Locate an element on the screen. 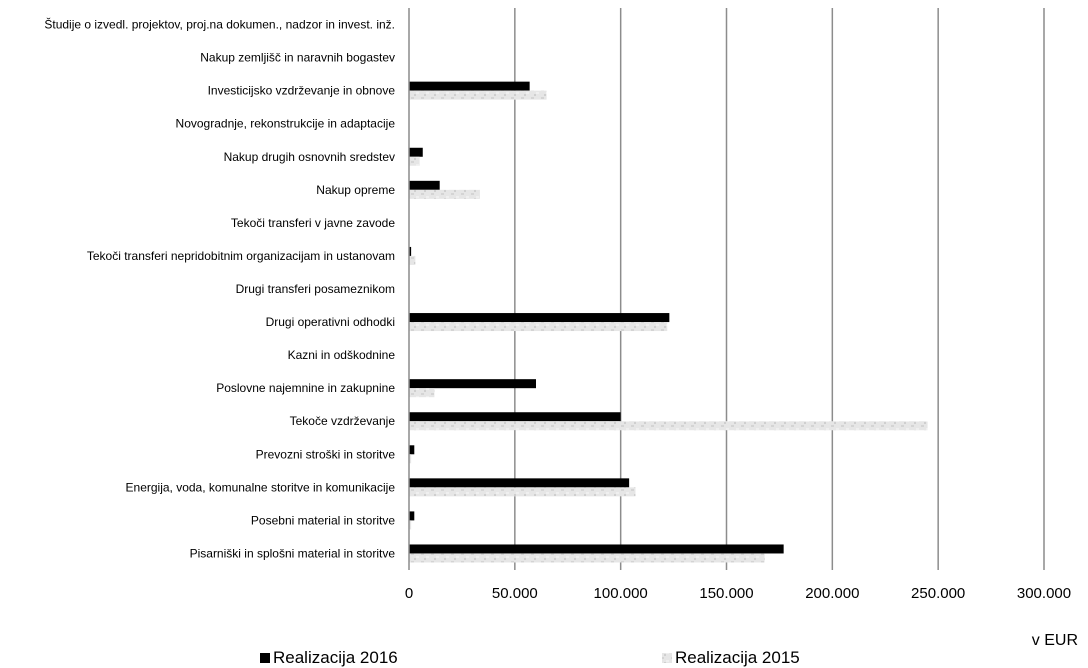  x-tick-label: 250.000 is located at coordinates (938, 593).